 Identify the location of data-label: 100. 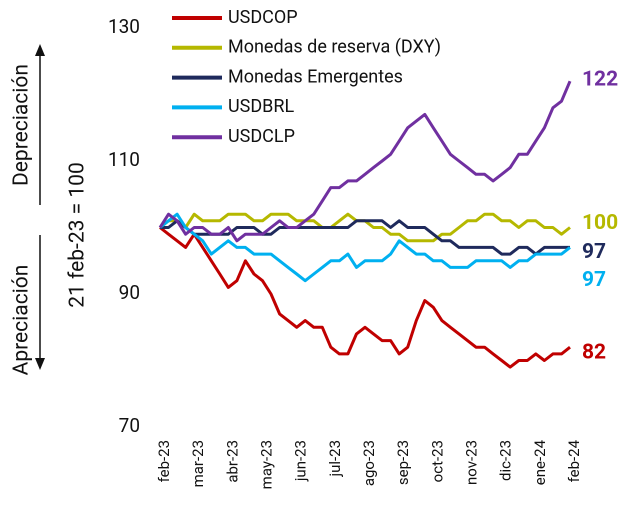
(600, 223).